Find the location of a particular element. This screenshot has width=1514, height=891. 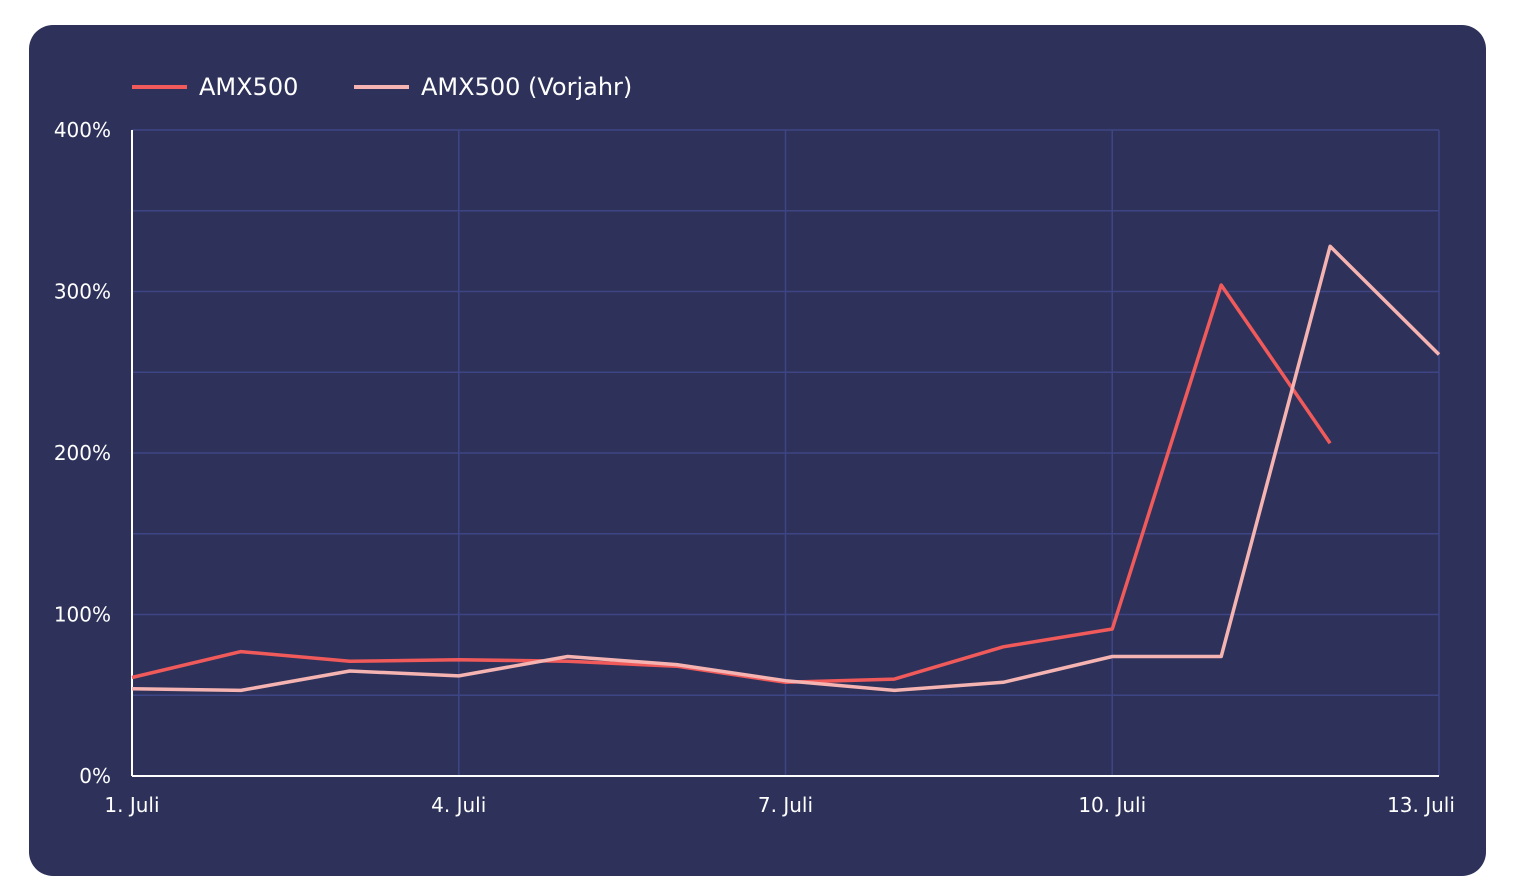

y-tick-label: 200% is located at coordinates (82, 453).